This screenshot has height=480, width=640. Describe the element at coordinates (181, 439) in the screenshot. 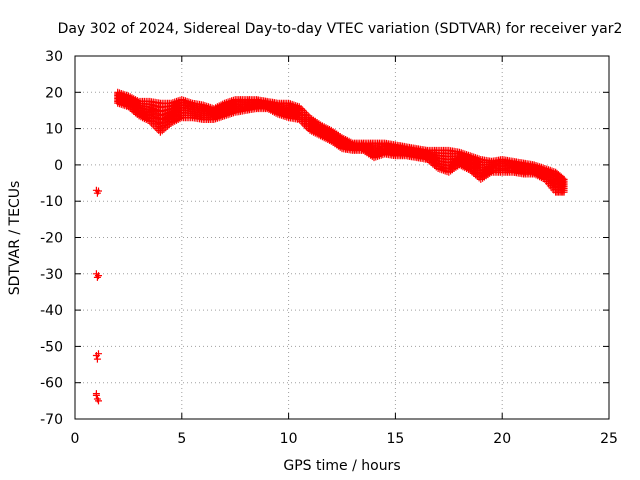

I see `x-tick-label: 5` at that location.